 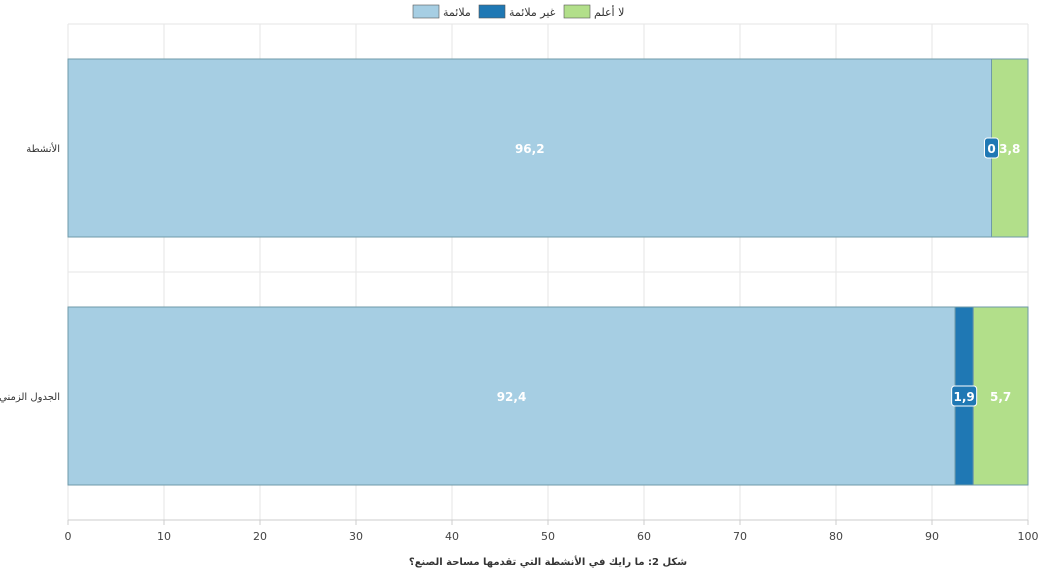 I want to click on legend: ملائمة غير ملائمة لا أعلم, so click(x=518, y=12).